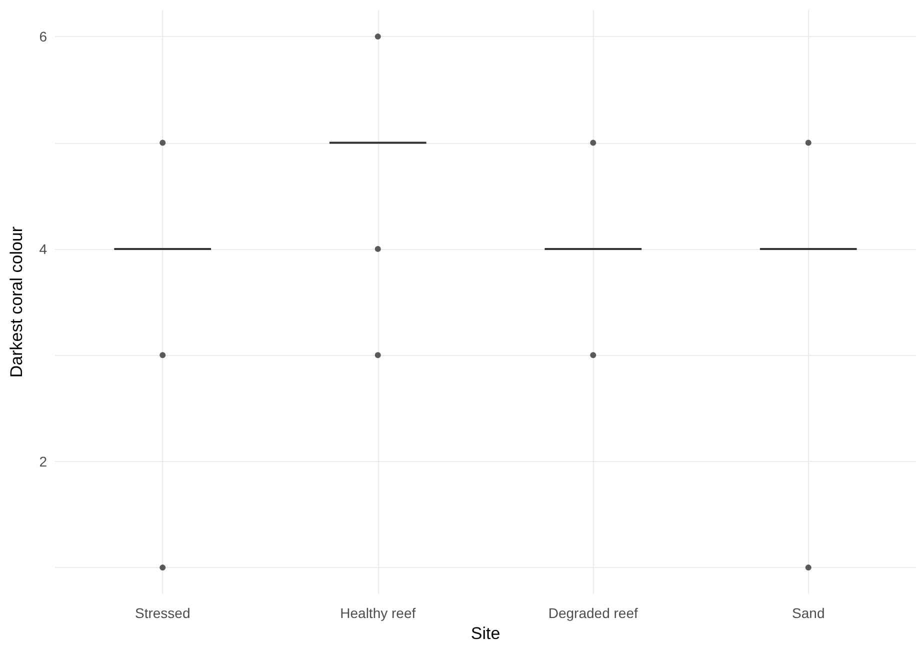 The height and width of the screenshot is (647, 918). I want to click on y-axis-title: Darkest coral colour, so click(16, 302).